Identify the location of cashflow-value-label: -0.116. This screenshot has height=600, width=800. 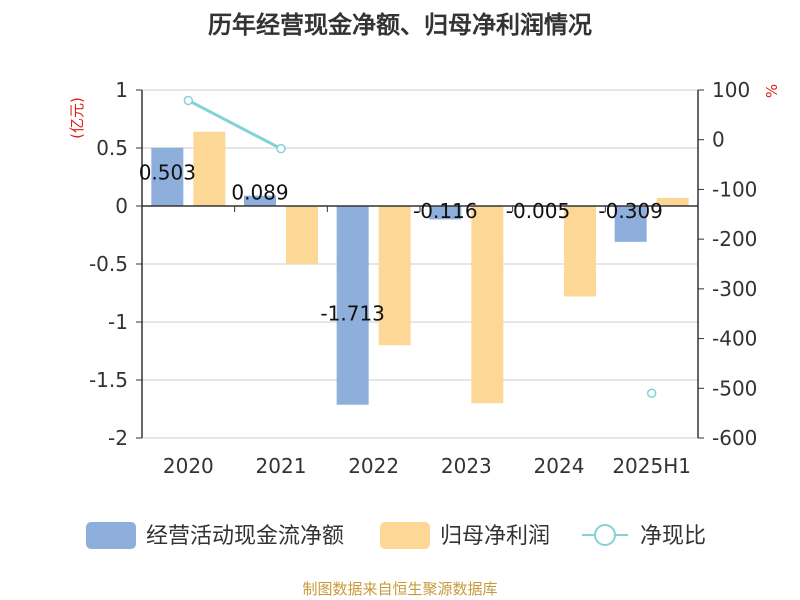
(445, 211).